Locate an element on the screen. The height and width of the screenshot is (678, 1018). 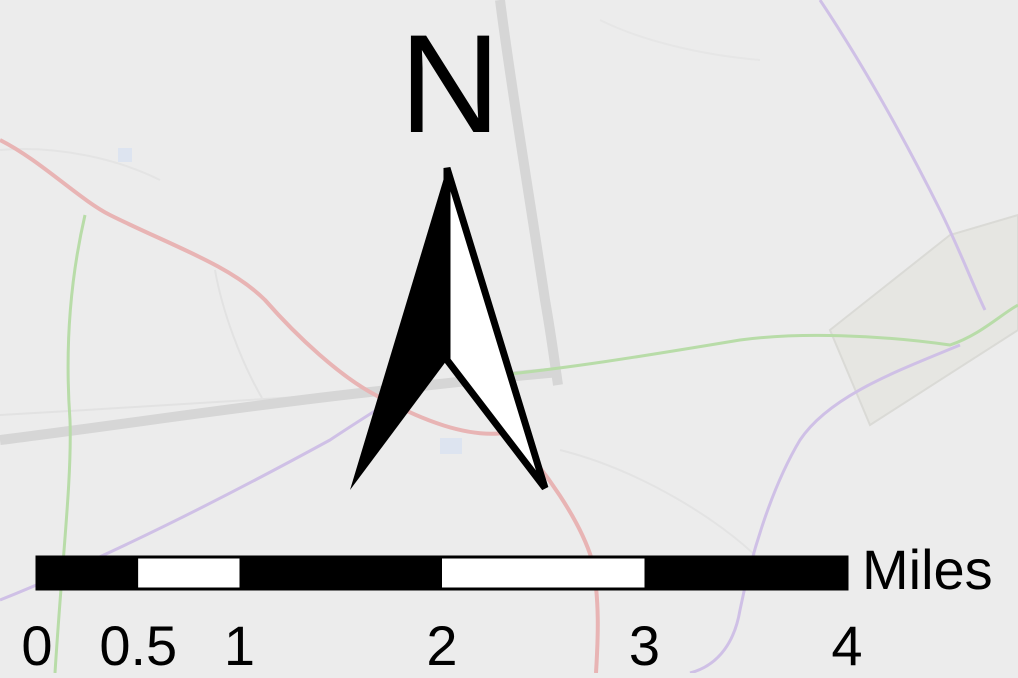
scale-bar is located at coordinates (442, 573).